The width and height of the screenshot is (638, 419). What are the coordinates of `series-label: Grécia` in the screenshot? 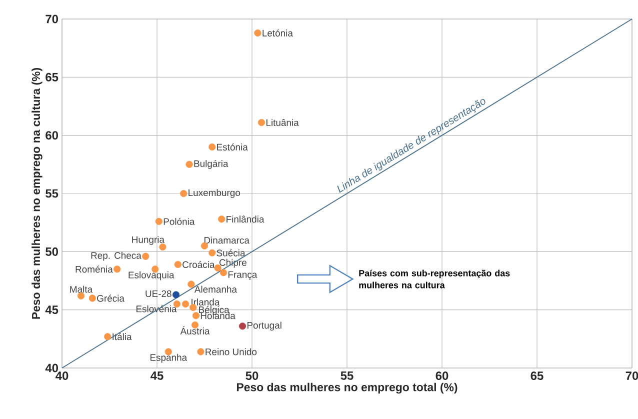 It's located at (110, 298).